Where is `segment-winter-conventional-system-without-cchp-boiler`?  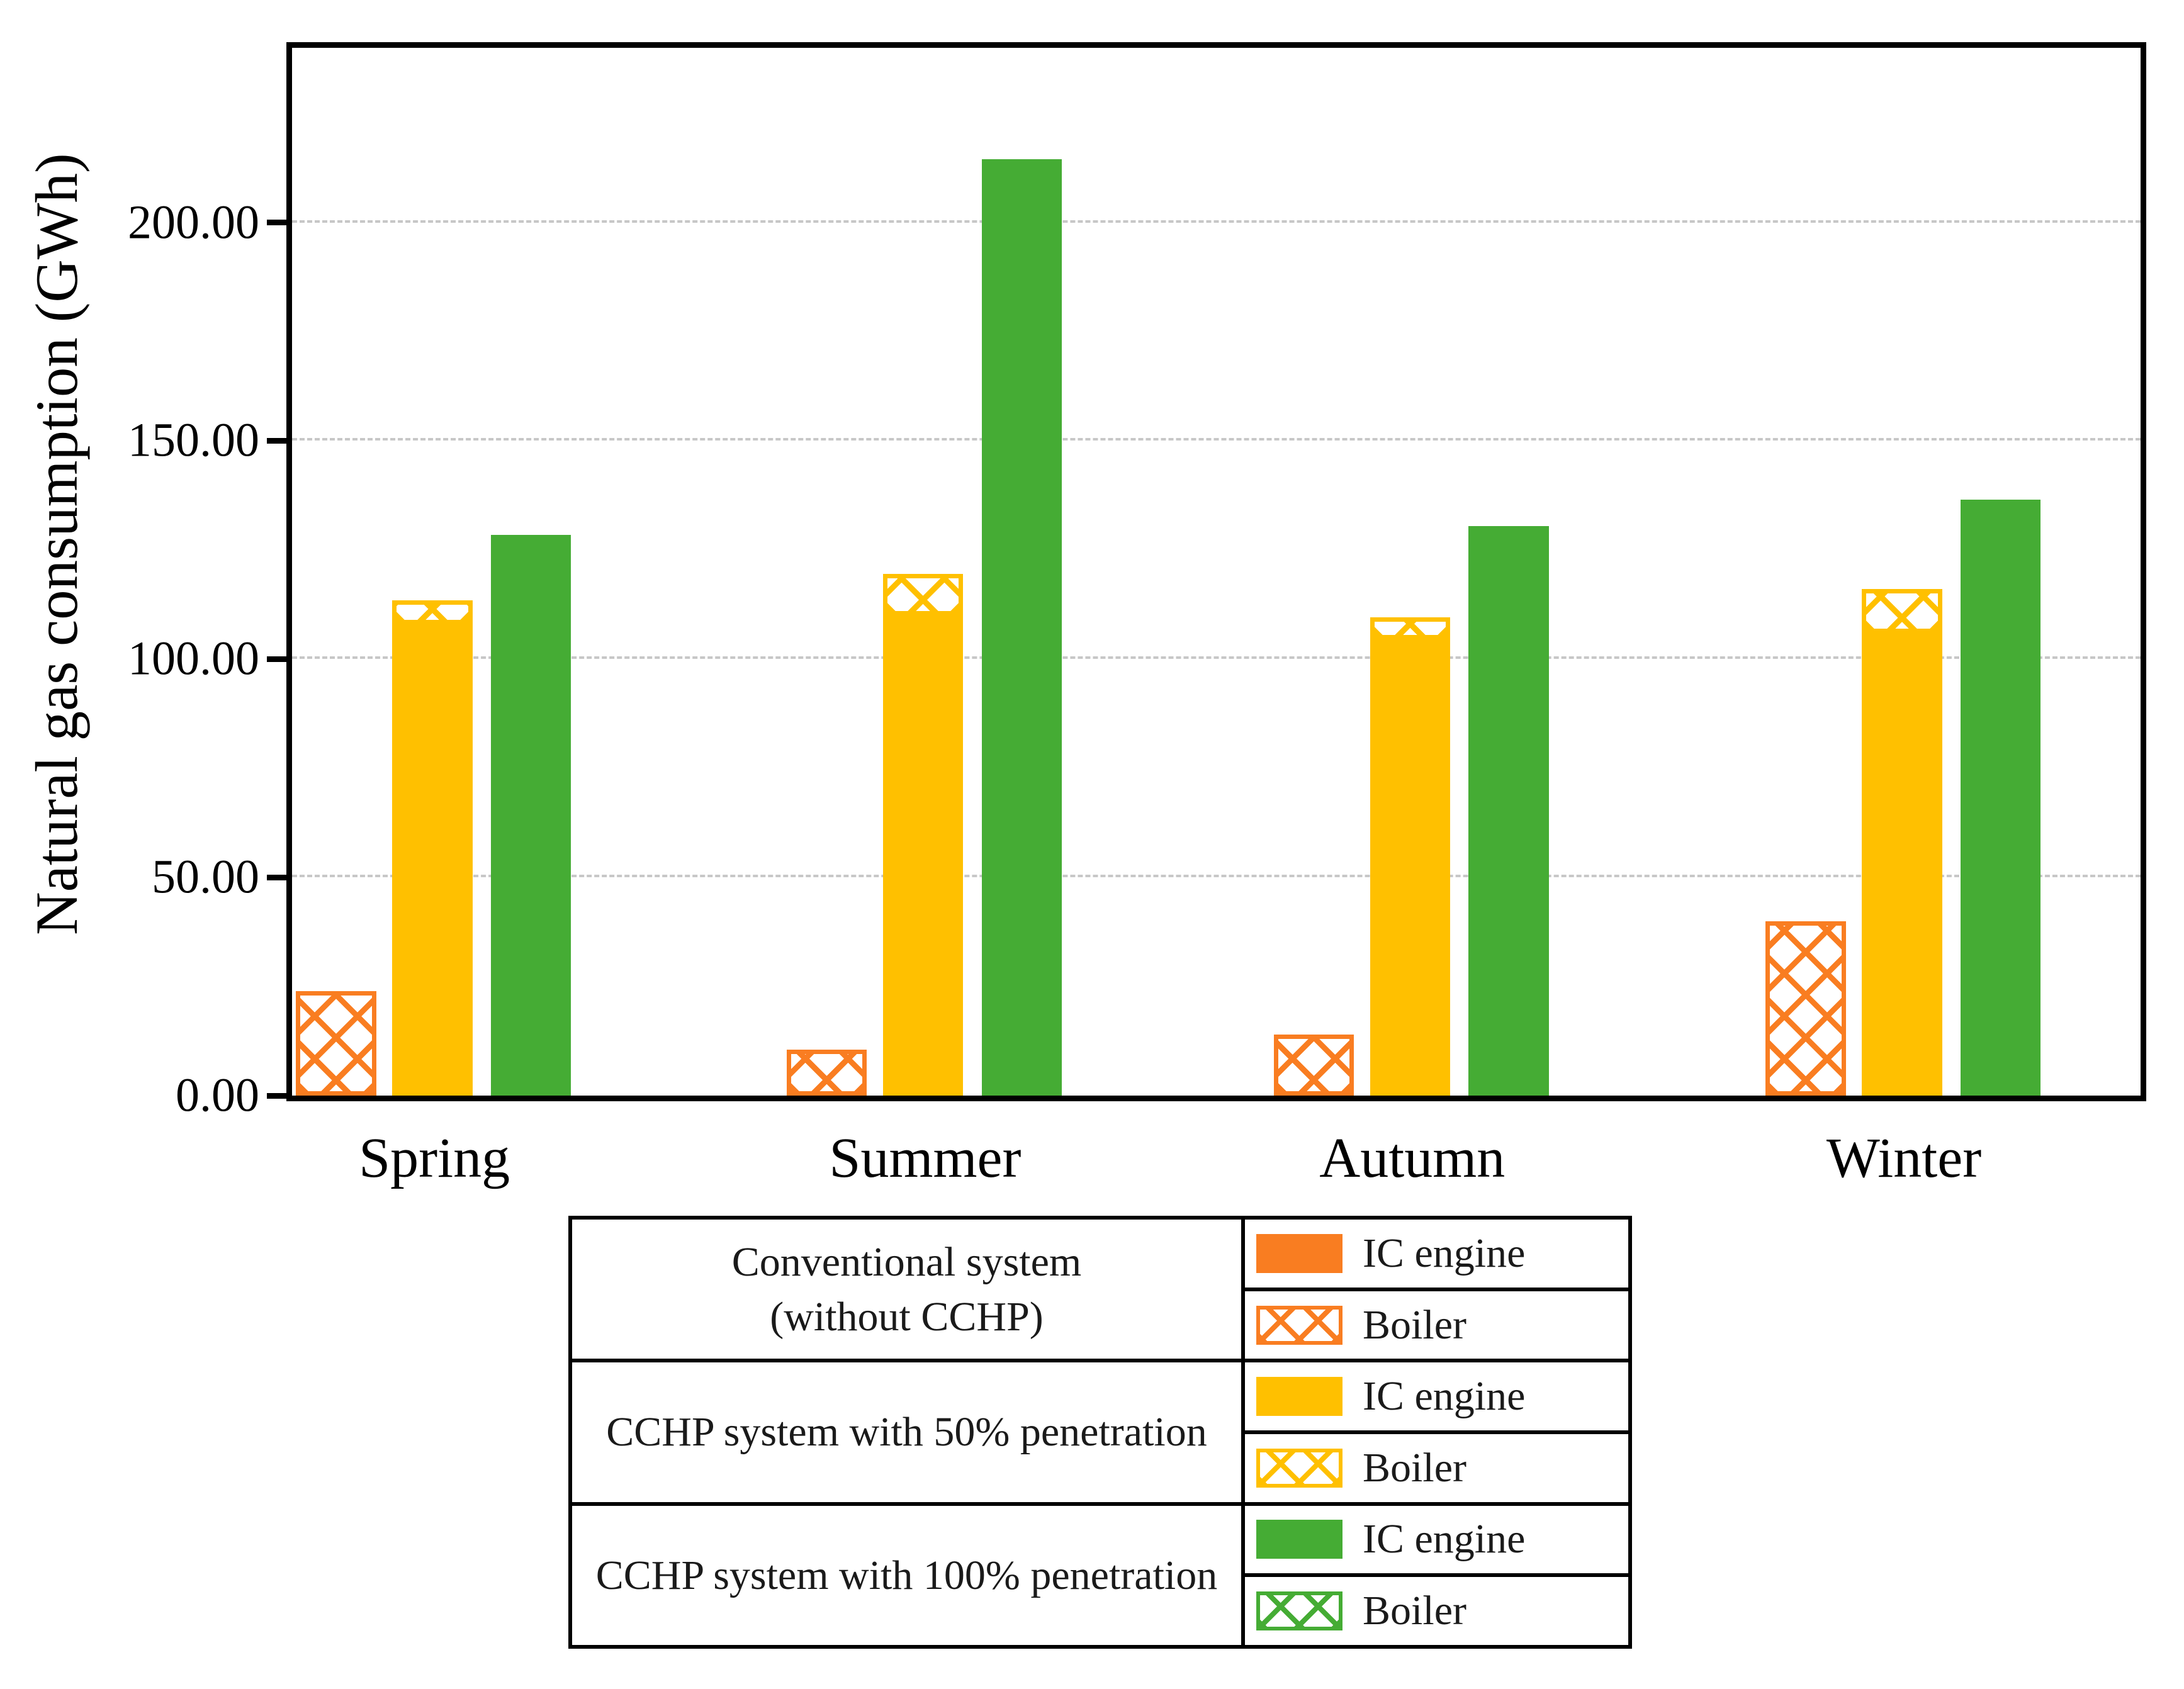
segment-winter-conventional-system-without-cchp-boiler is located at coordinates (1805, 1008).